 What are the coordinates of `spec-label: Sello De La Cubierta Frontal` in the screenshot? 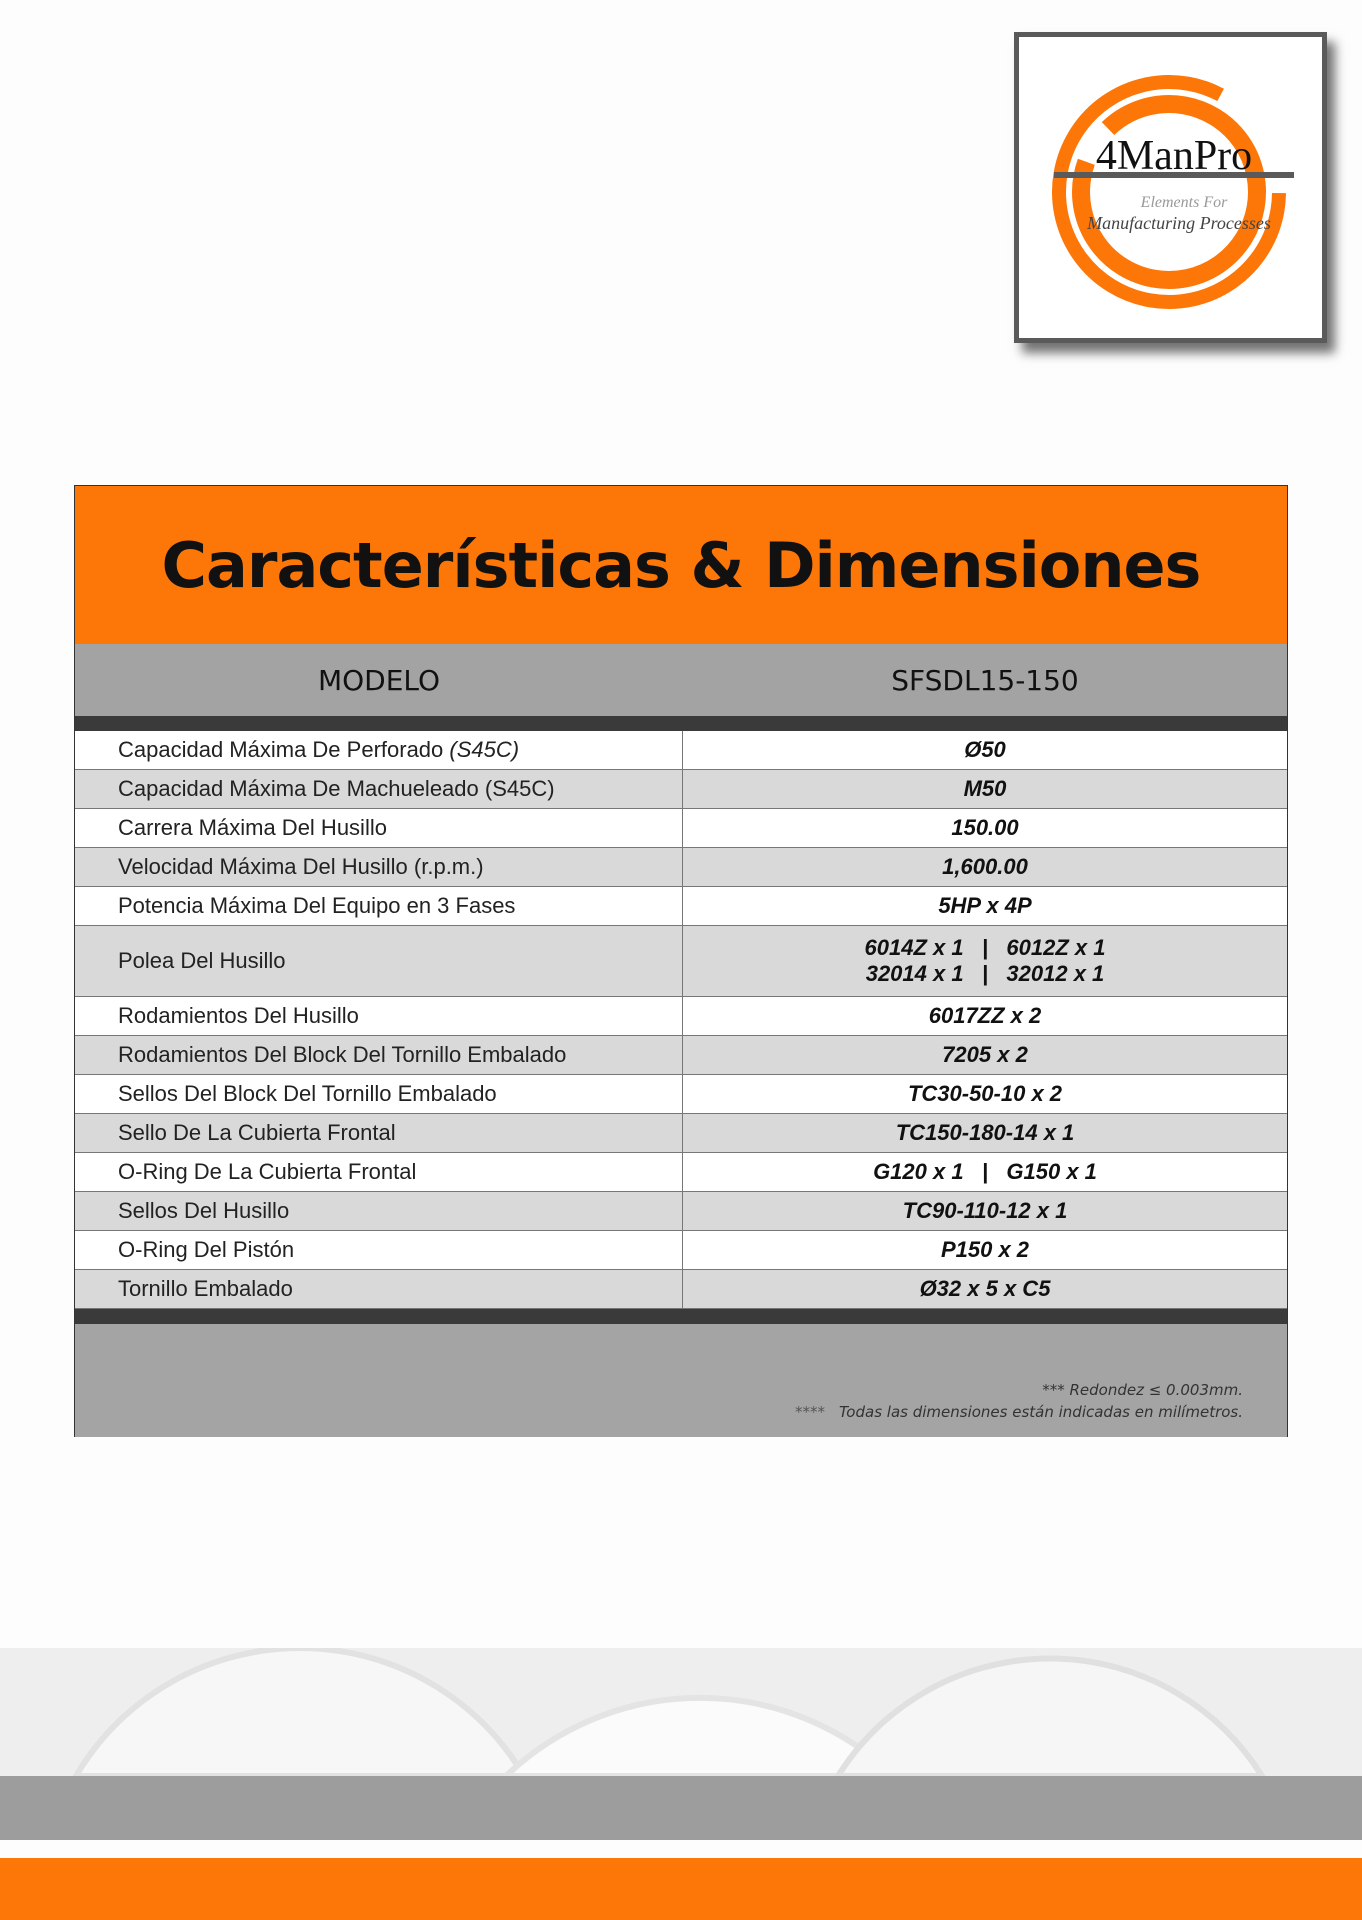 It's located at (379, 1133).